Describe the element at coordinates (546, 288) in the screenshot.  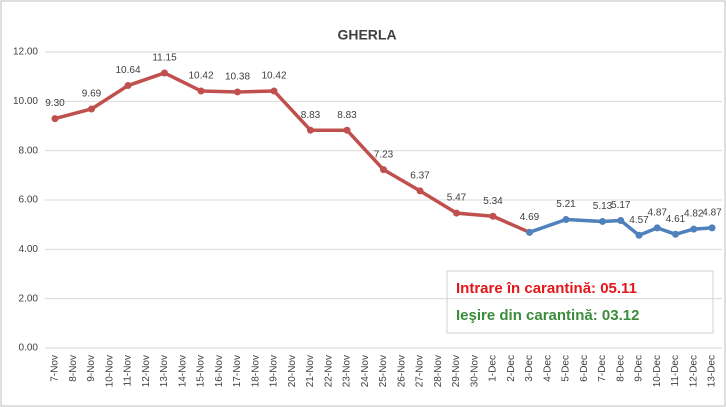
I see `annotation: Intrare în carantină: 05.11` at that location.